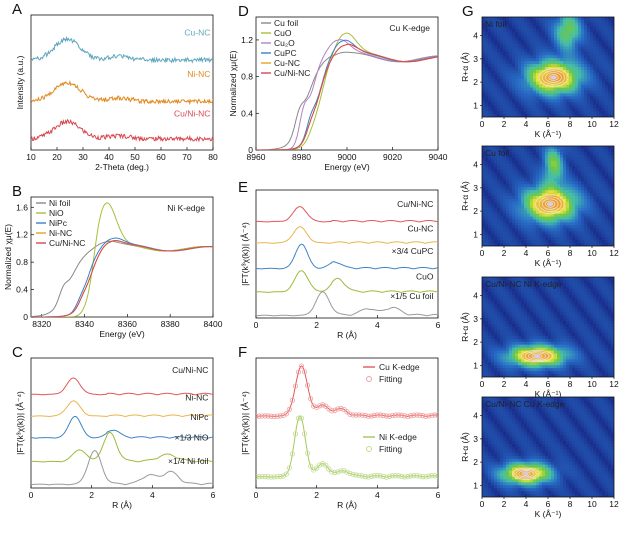  Describe the element at coordinates (58, 223) in the screenshot. I see `legend-label: NiPc` at that location.